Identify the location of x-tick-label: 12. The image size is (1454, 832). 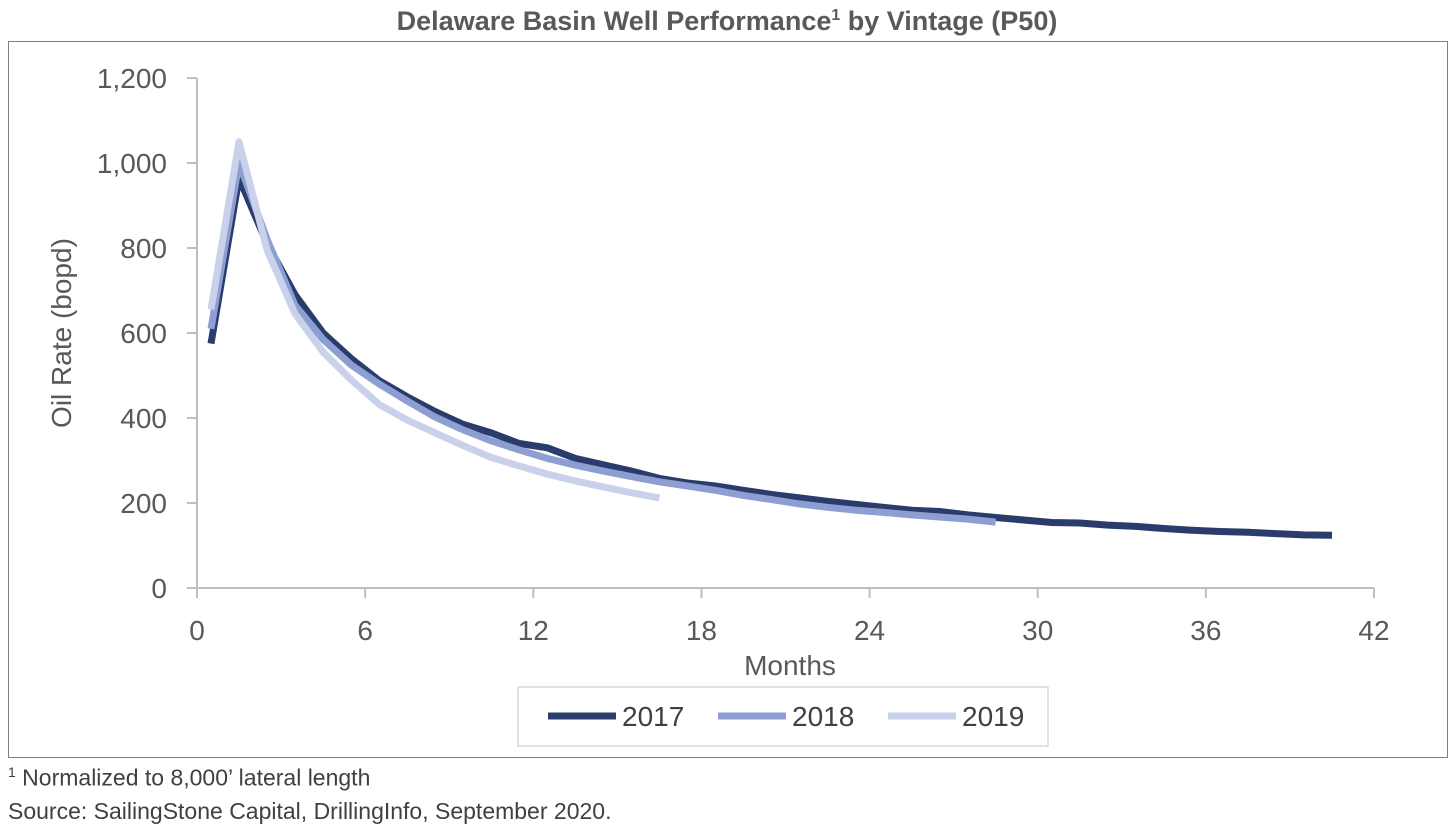
(533, 630).